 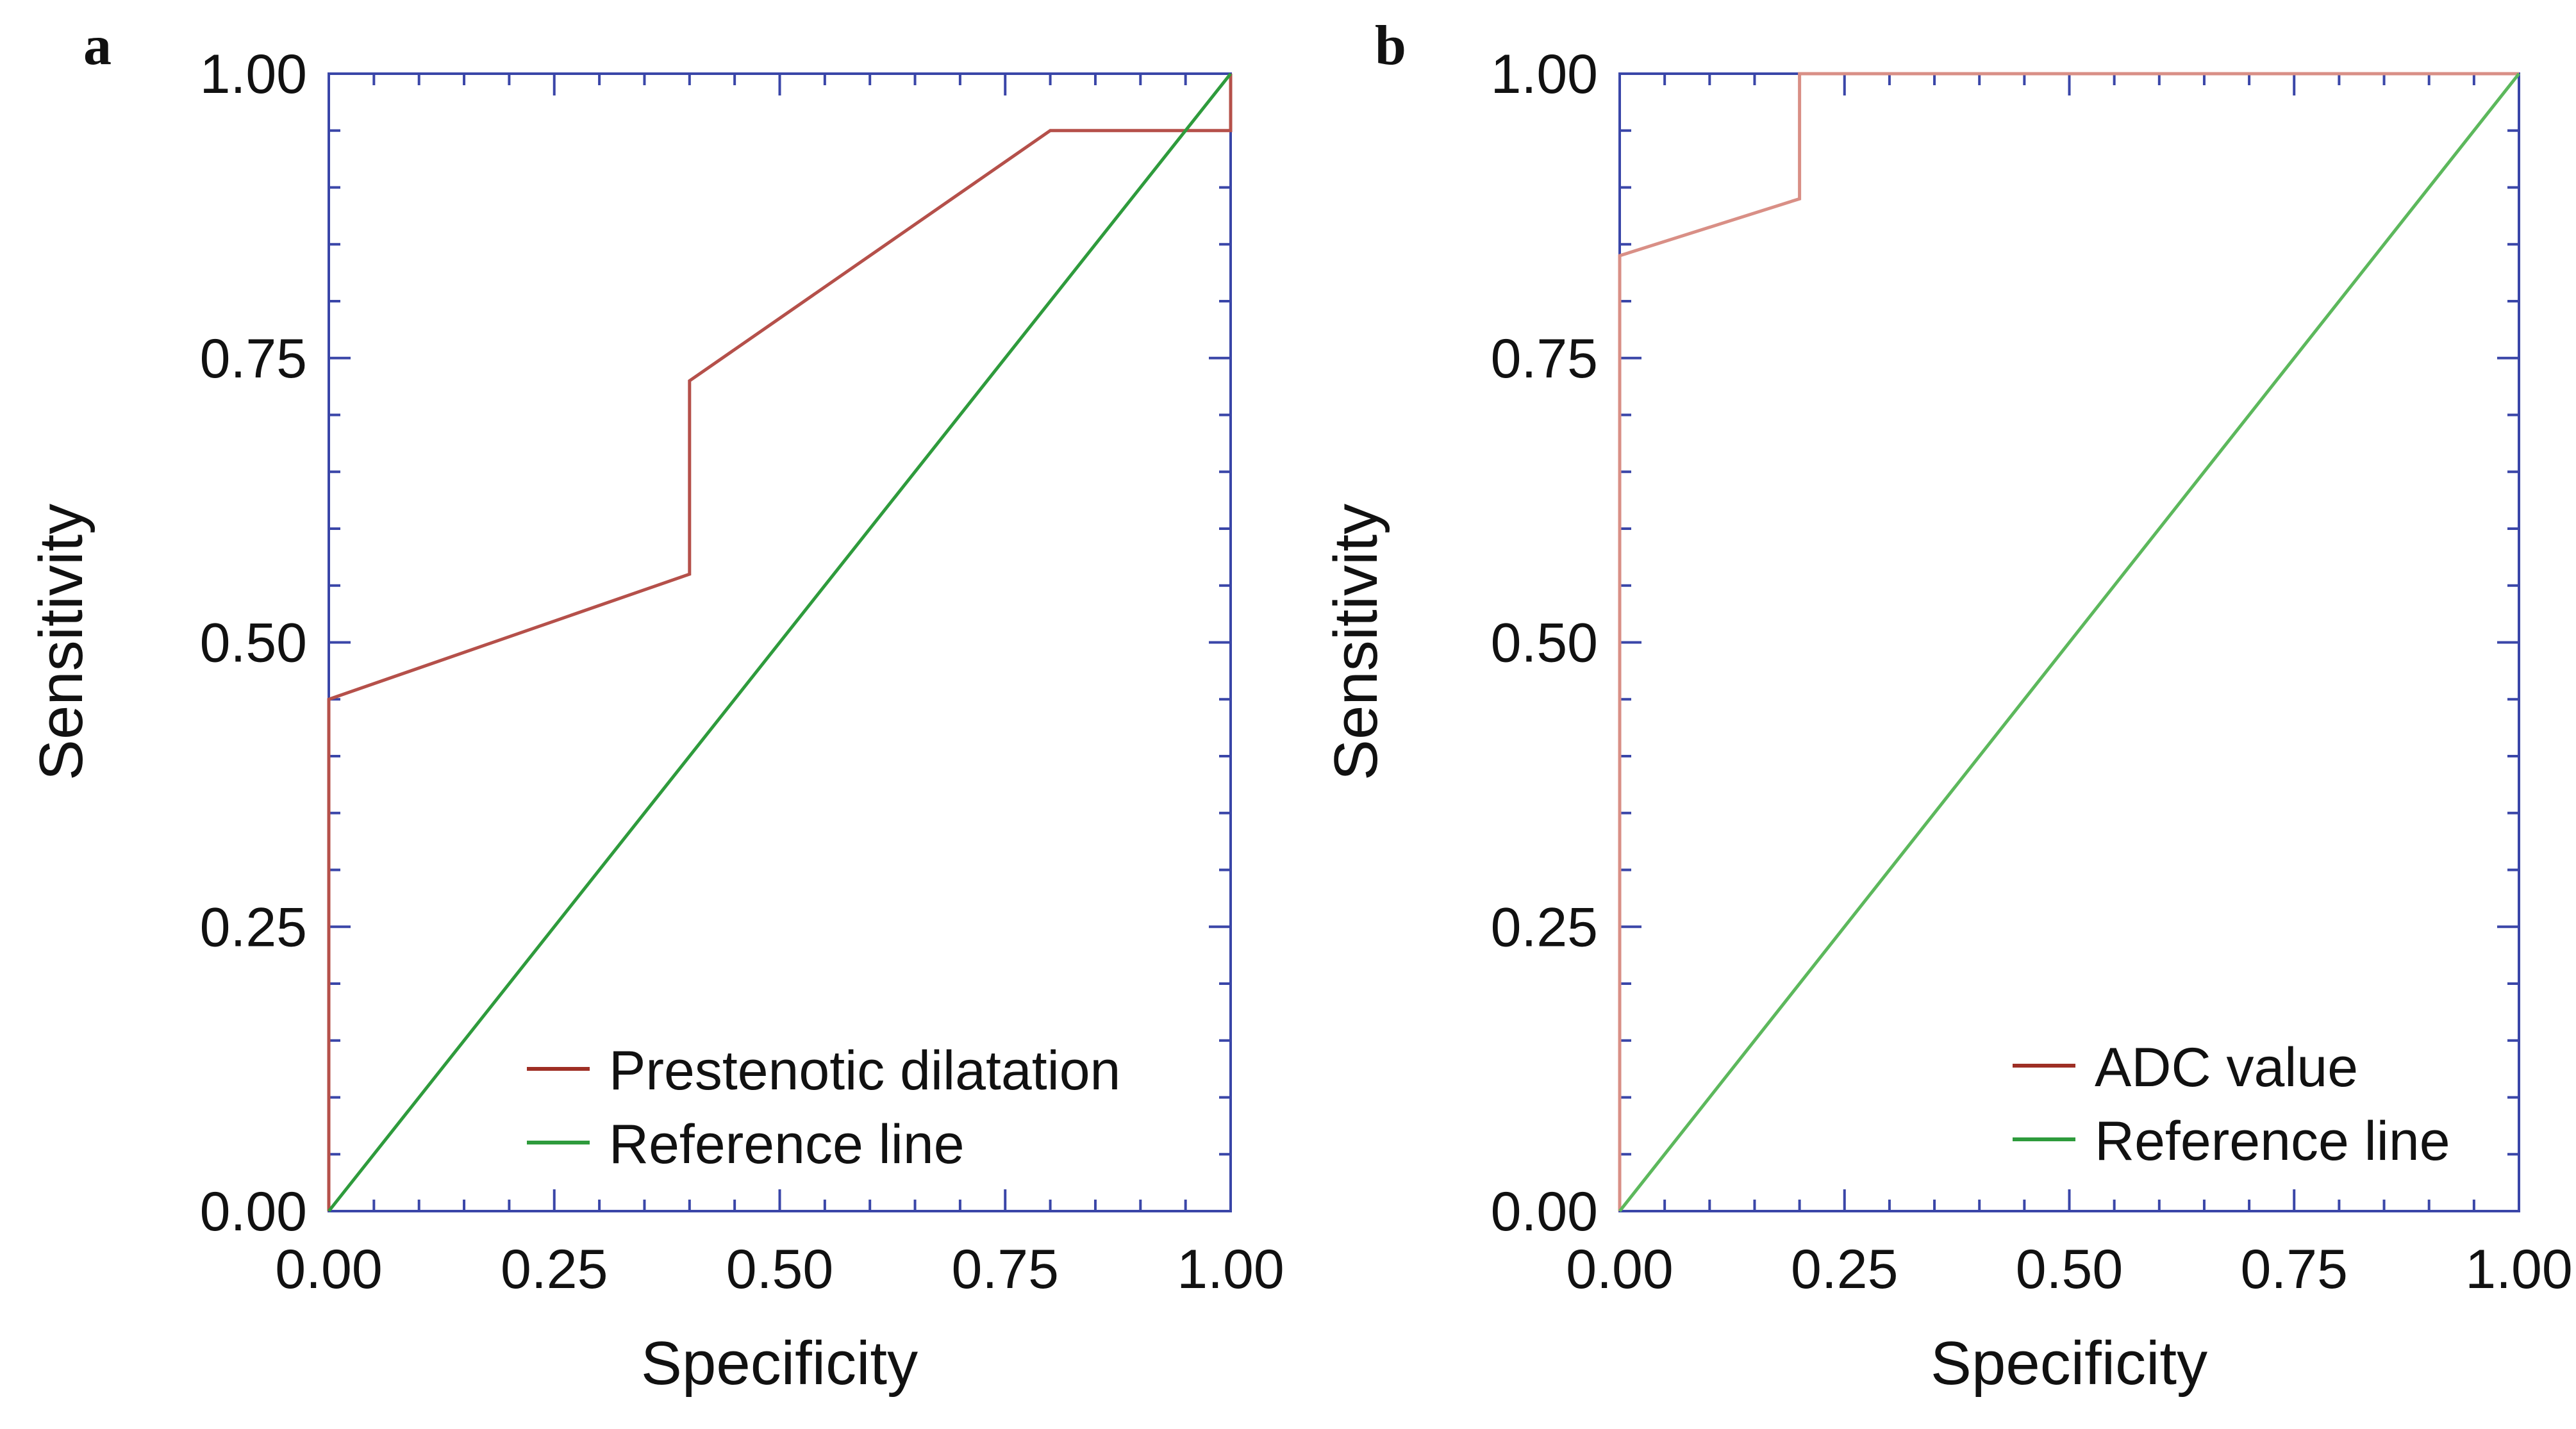 What do you see at coordinates (254, 1212) in the screenshot?
I see `panel-a-ytick-label: 0.00` at bounding box center [254, 1212].